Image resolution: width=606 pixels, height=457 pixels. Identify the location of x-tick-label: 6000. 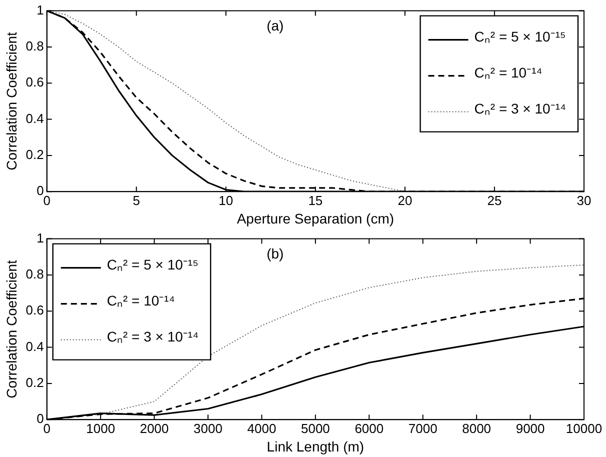
(369, 428).